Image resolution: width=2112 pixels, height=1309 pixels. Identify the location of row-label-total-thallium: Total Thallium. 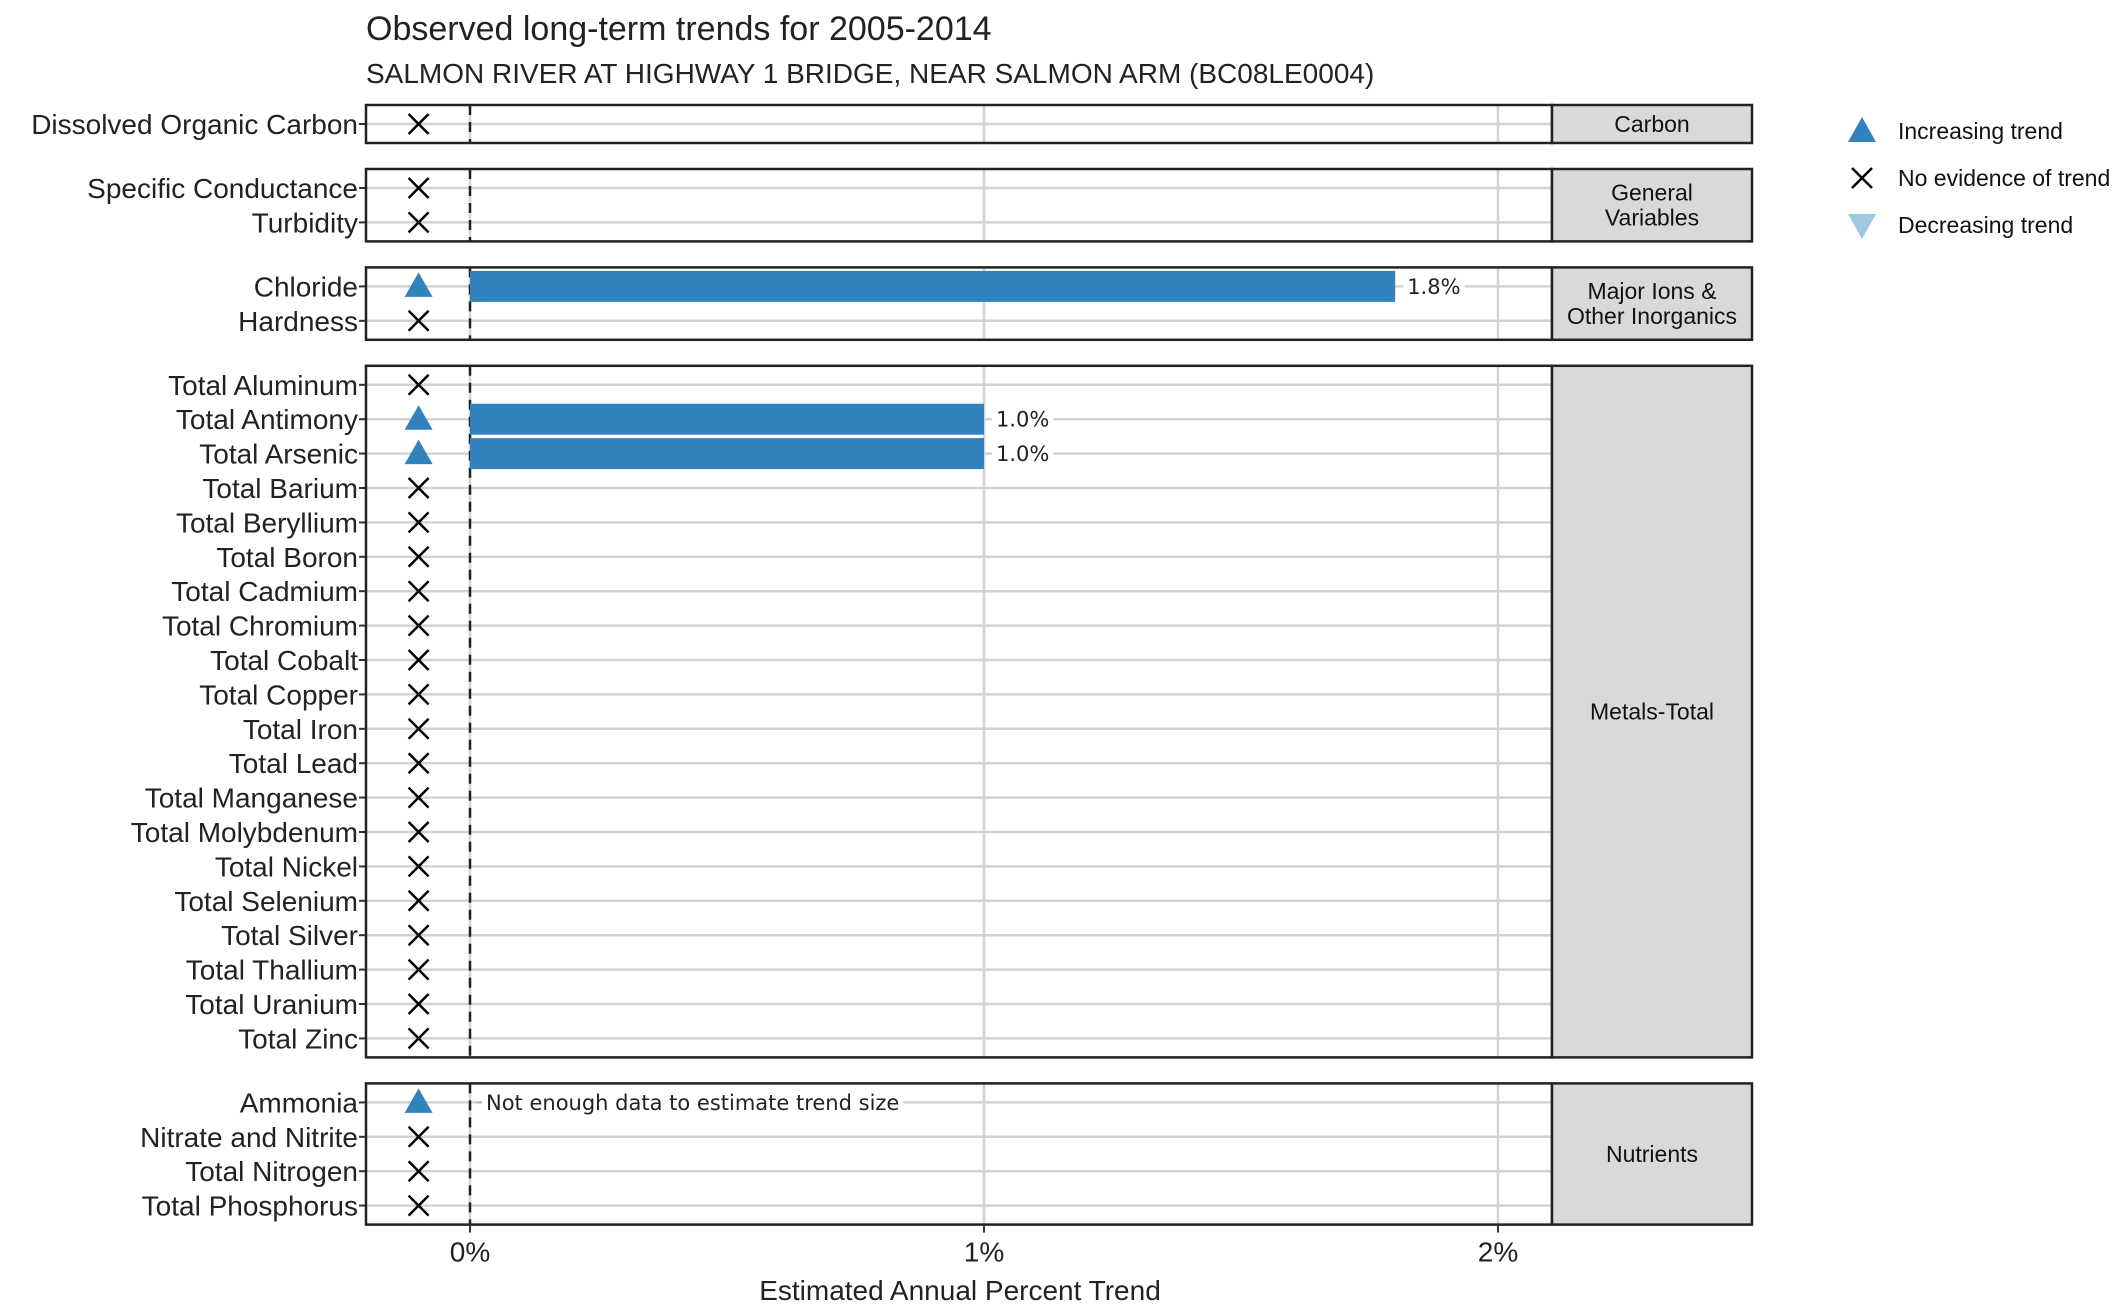
(272, 970).